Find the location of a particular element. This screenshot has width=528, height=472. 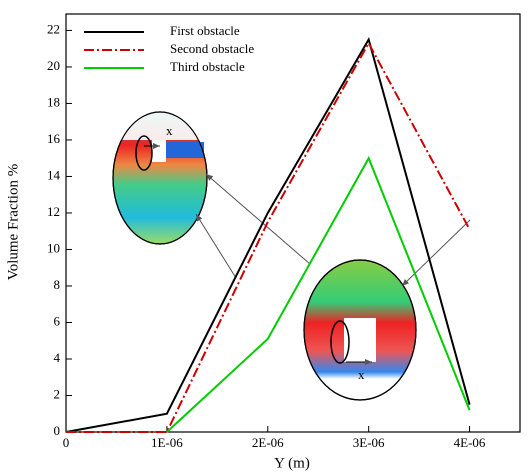

y-tick-label: 4 is located at coordinates (57, 357).